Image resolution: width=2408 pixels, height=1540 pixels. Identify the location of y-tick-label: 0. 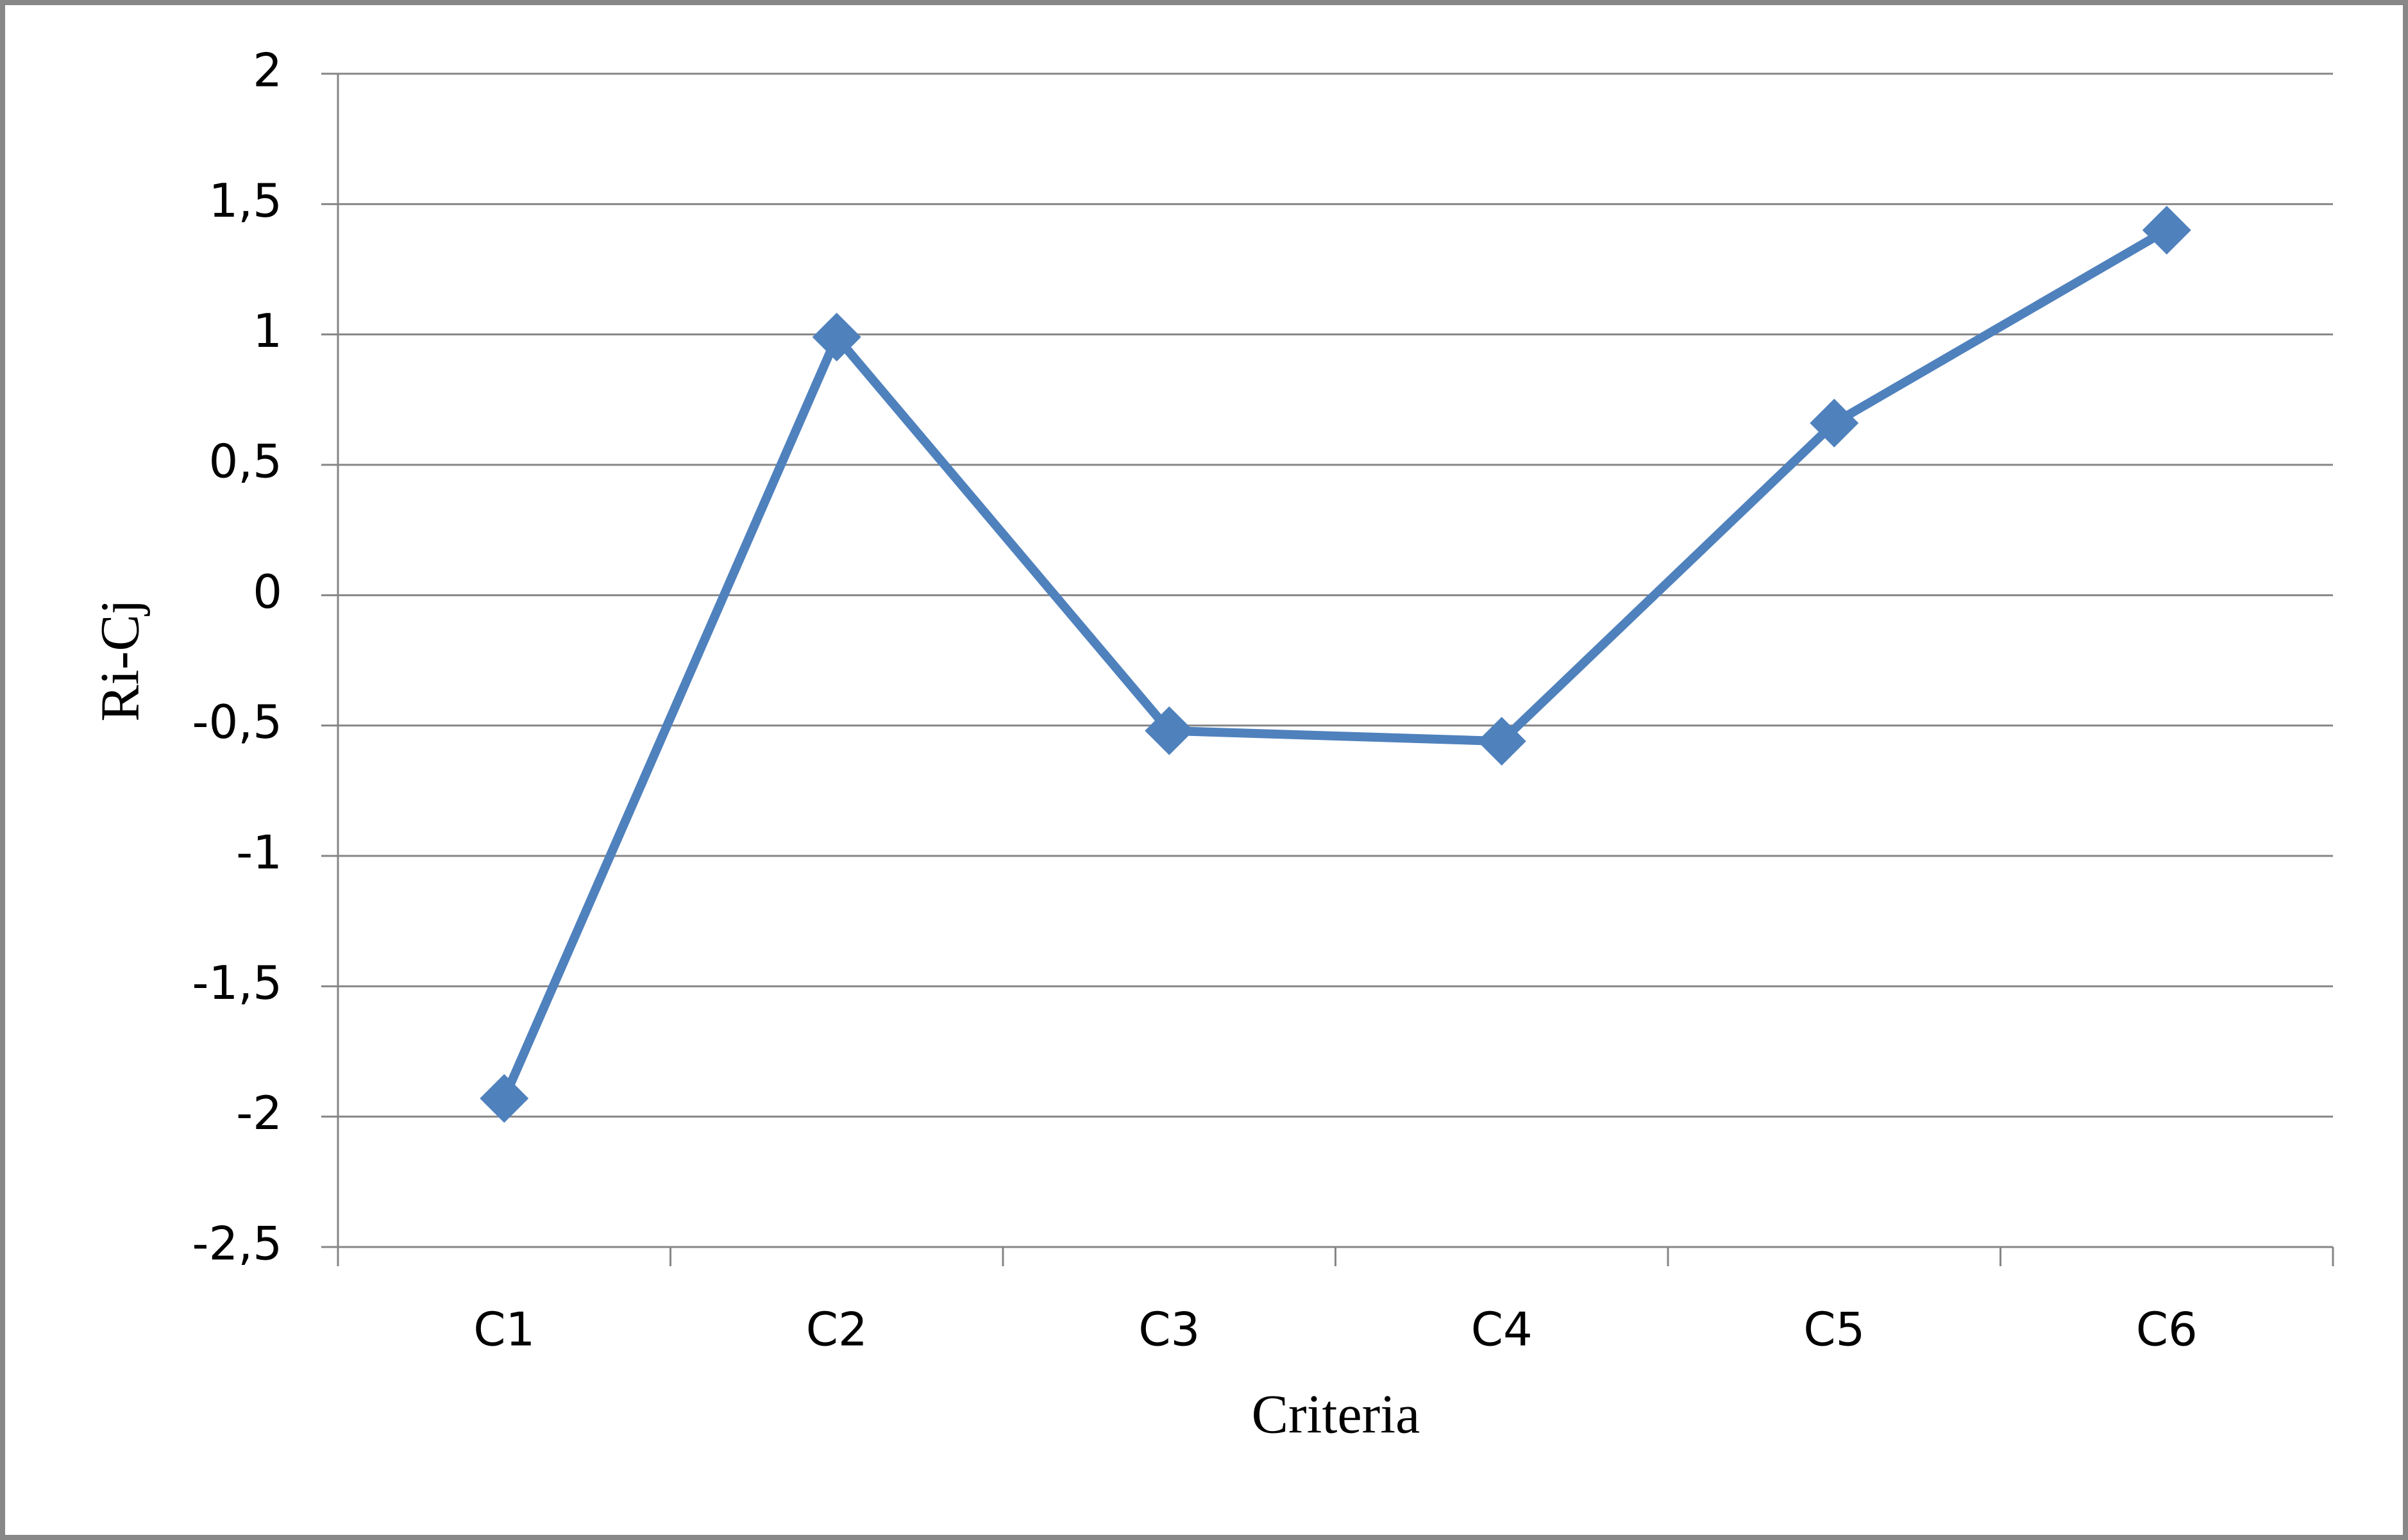
(267, 592).